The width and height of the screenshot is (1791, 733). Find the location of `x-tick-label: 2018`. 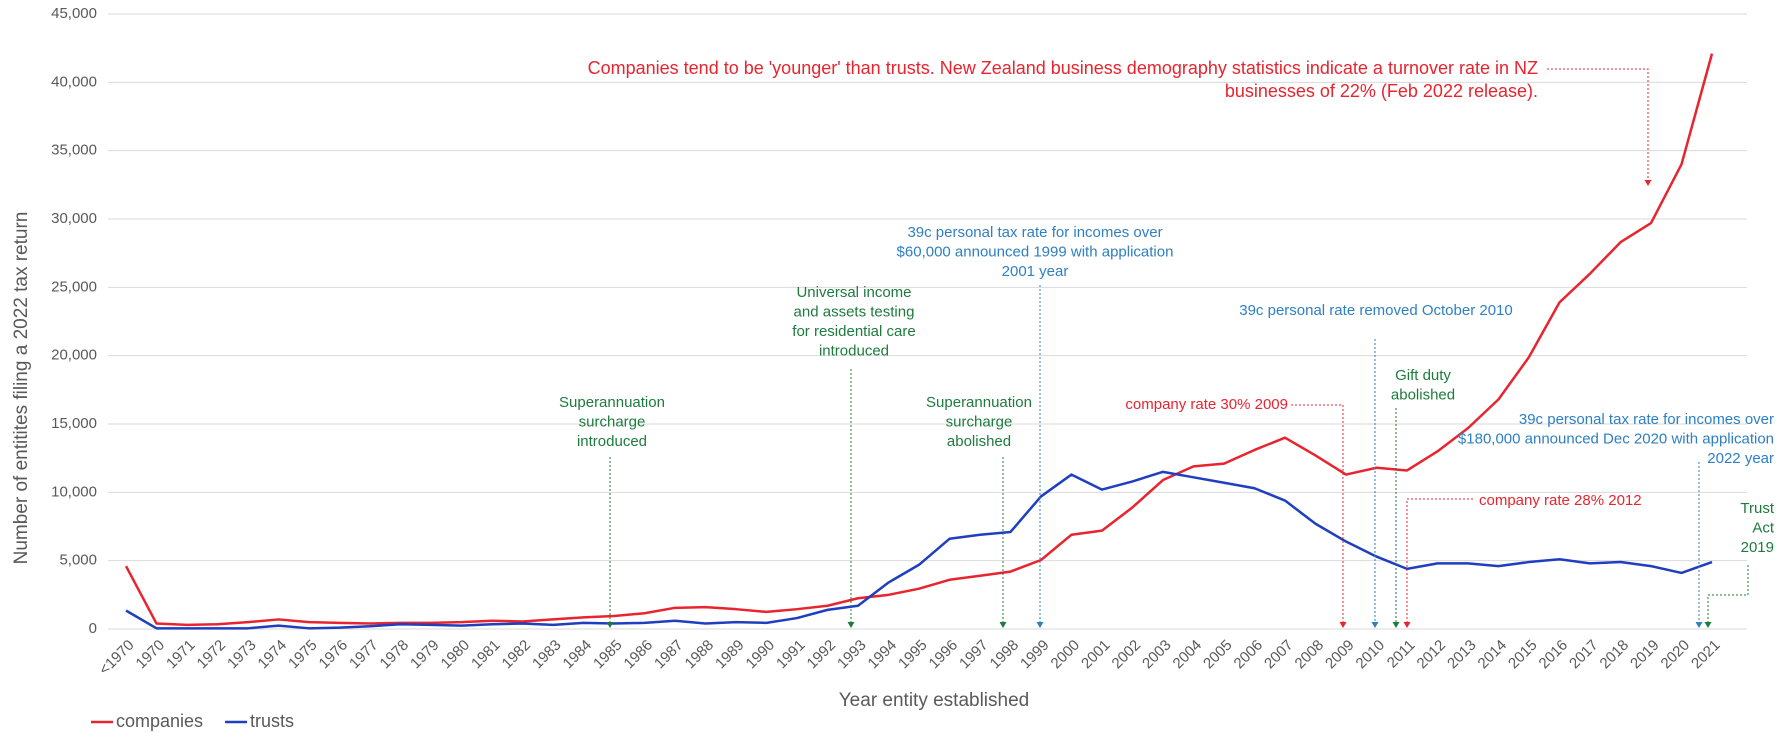

x-tick-label: 2018 is located at coordinates (1615, 655).